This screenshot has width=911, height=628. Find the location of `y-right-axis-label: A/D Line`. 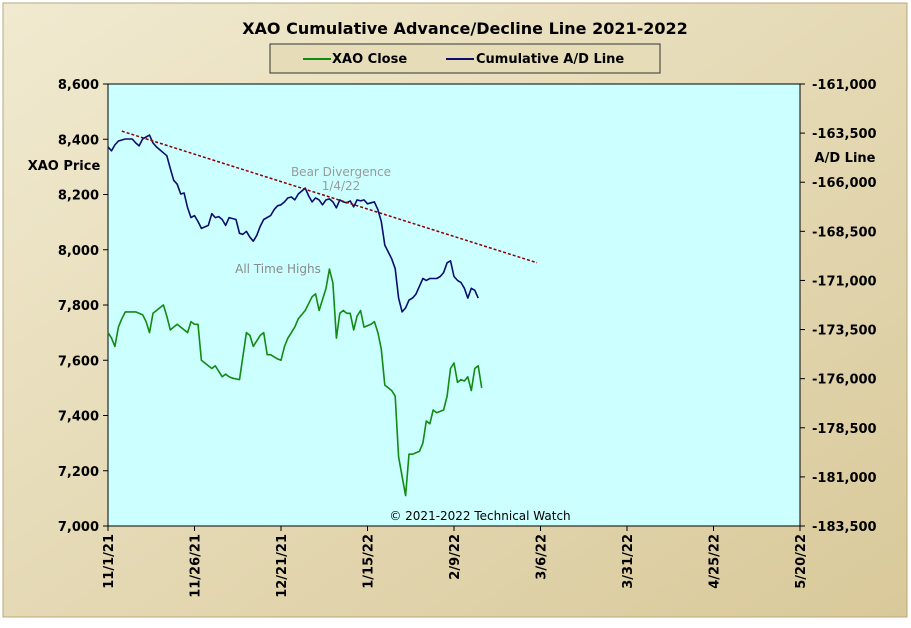

y-right-axis-label: A/D Line is located at coordinates (845, 158).